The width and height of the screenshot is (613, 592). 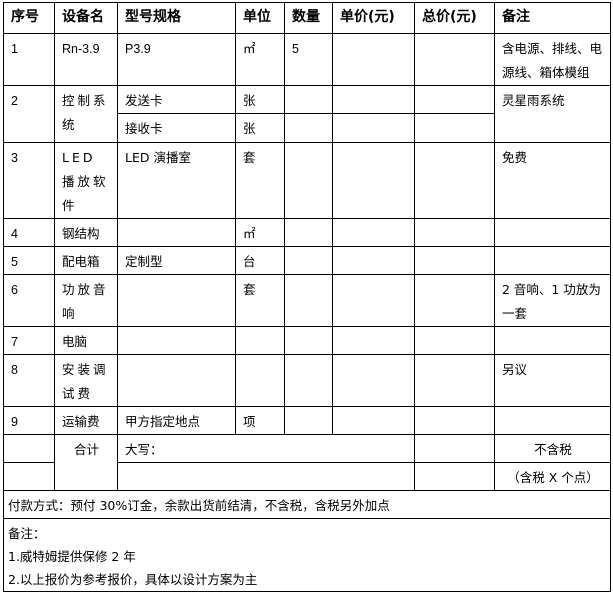 What do you see at coordinates (454, 18) in the screenshot?
I see `header-total-price: 总价(元)` at bounding box center [454, 18].